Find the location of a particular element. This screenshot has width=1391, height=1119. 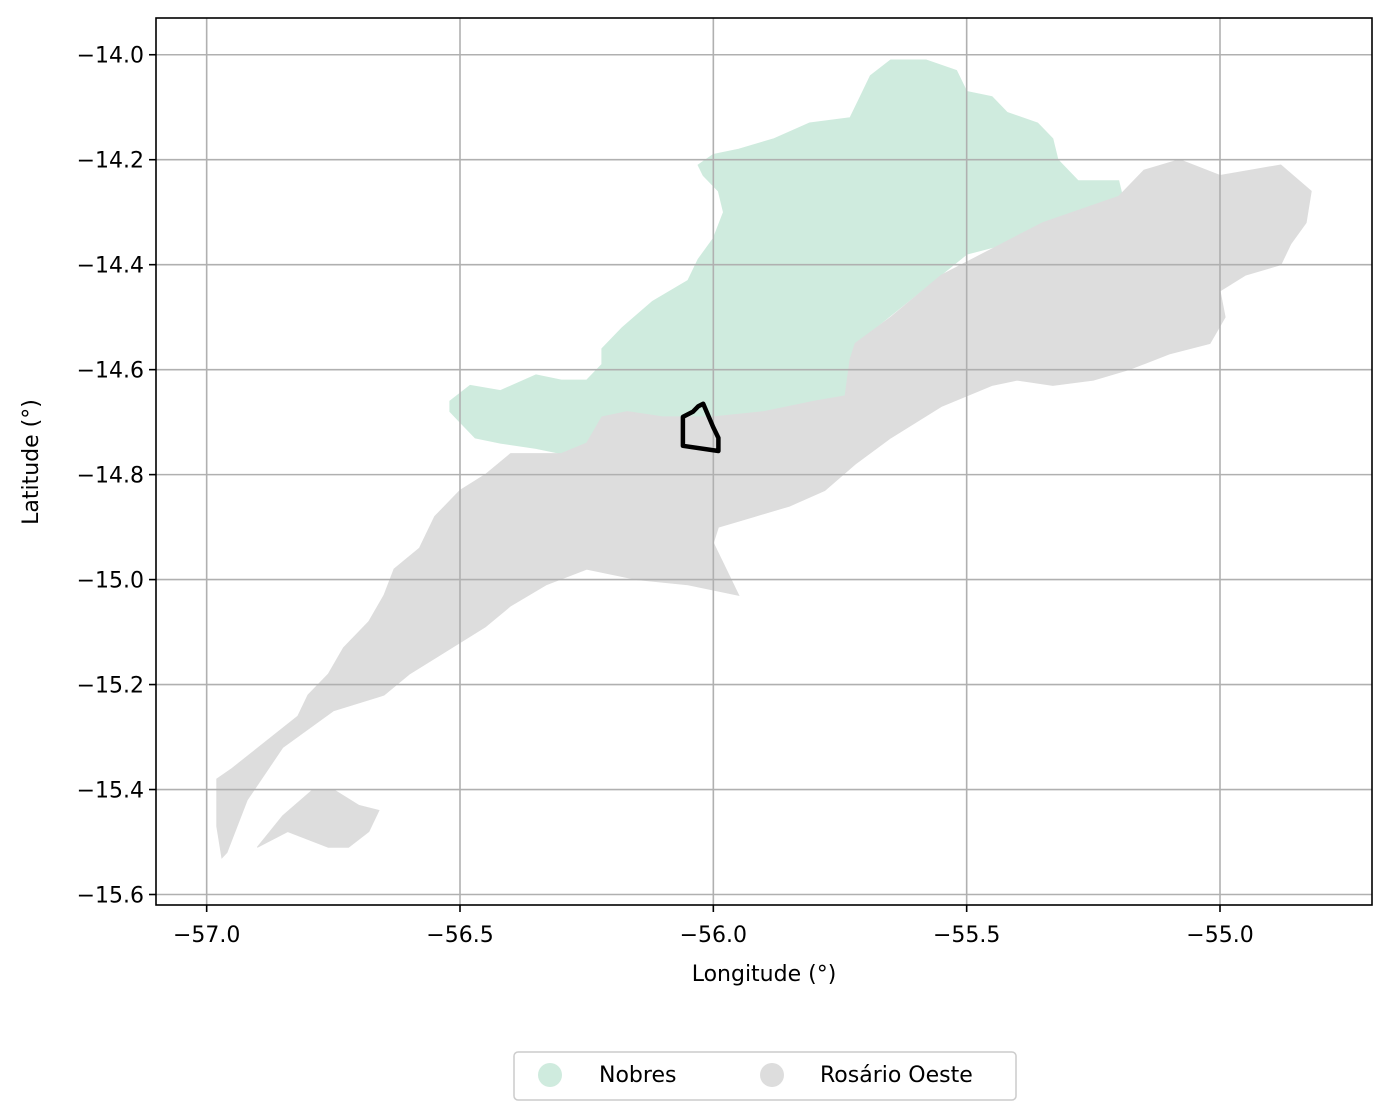

legend-label-rosario-oeste: Rosário Oeste is located at coordinates (896, 1075).